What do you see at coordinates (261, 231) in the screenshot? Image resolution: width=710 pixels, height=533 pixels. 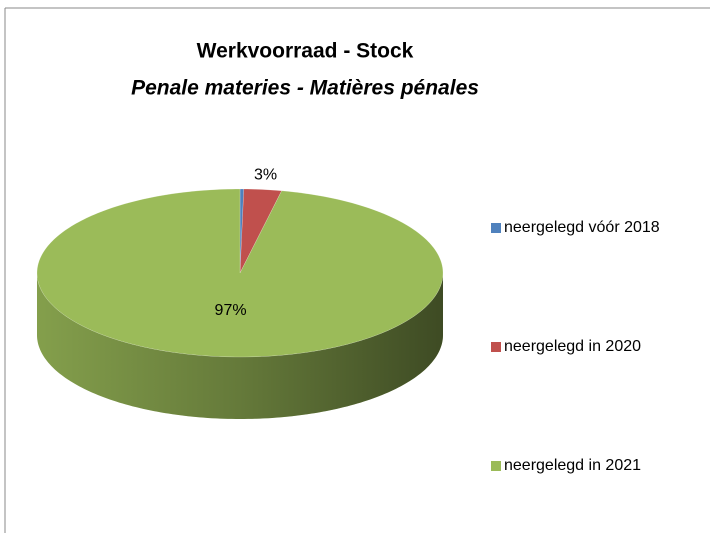 I see `slice` at bounding box center [261, 231].